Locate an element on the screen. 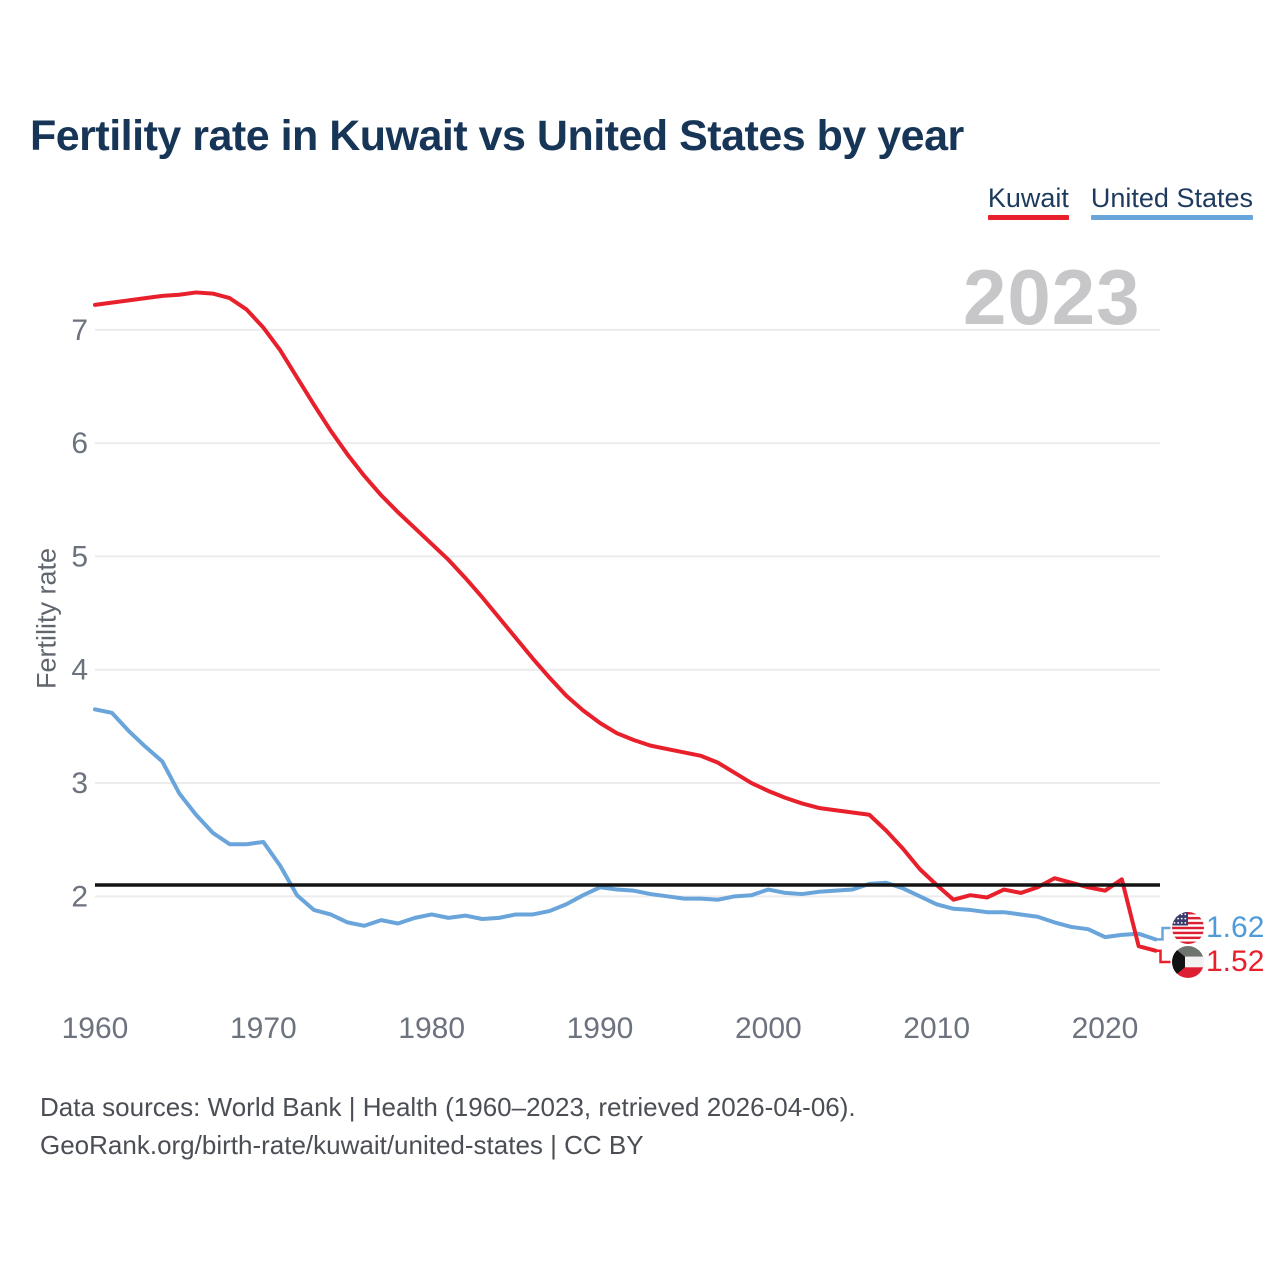 The width and height of the screenshot is (1280, 1280). y-tick-label: 2 is located at coordinates (79, 896).